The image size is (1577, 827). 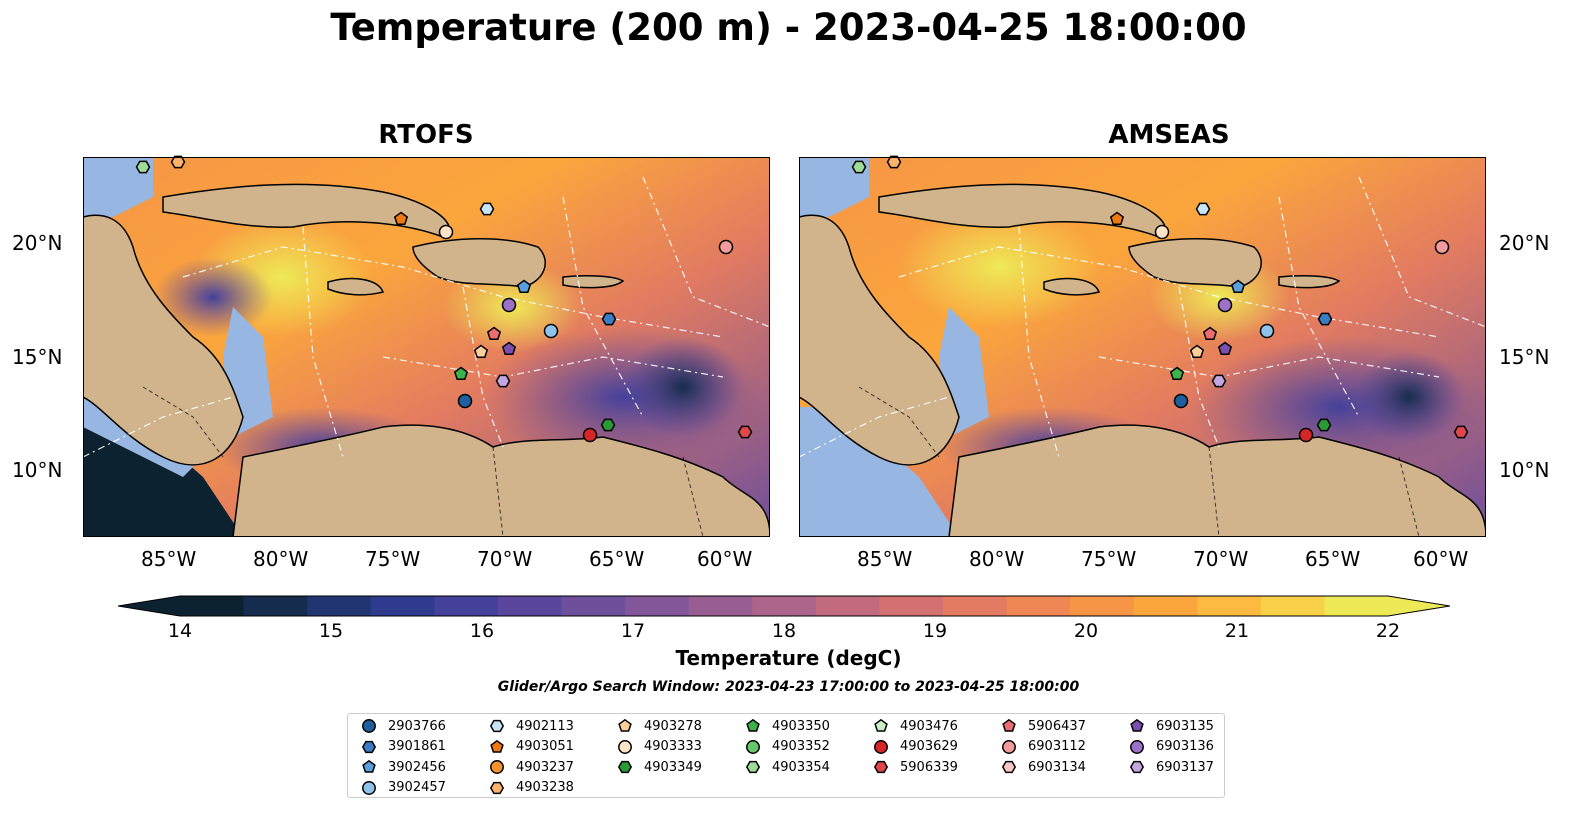 I want to click on colorbar-outline, so click(x=784, y=606).